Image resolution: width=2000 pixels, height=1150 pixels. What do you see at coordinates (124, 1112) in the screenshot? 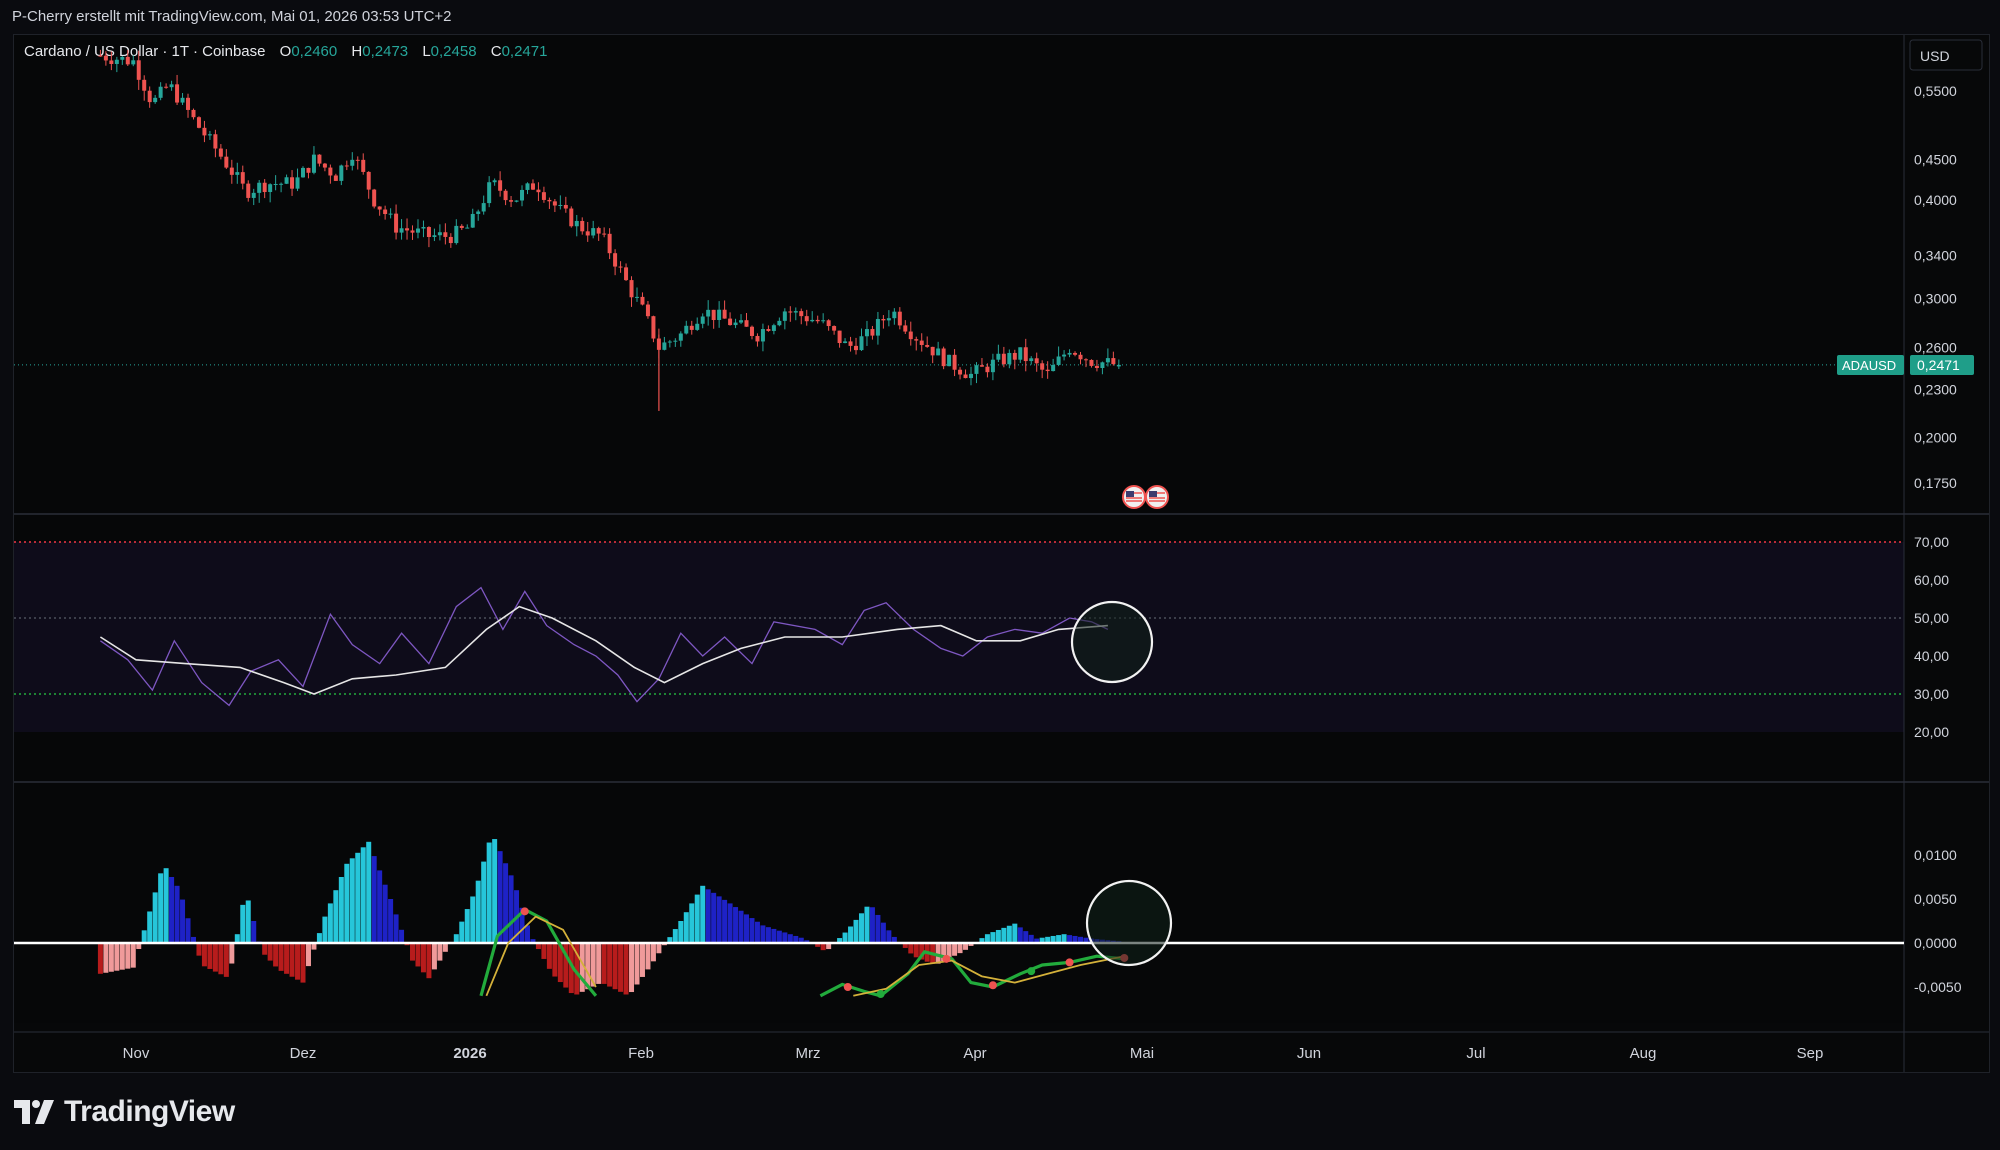
I see `tradingview-logo: TradingView` at bounding box center [124, 1112].